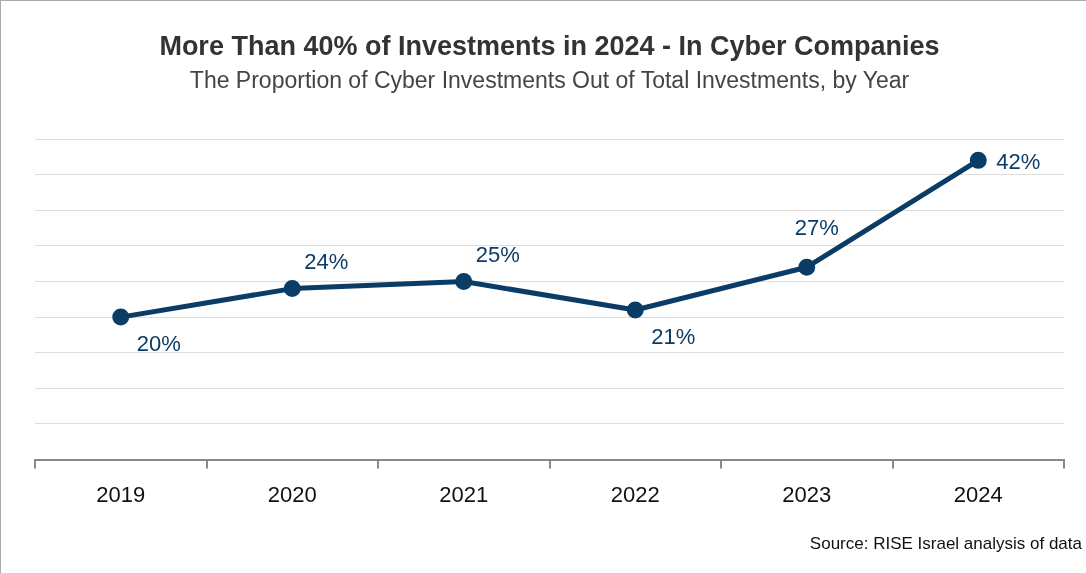 The width and height of the screenshot is (1086, 573). I want to click on data-label: 42%, so click(1018, 162).